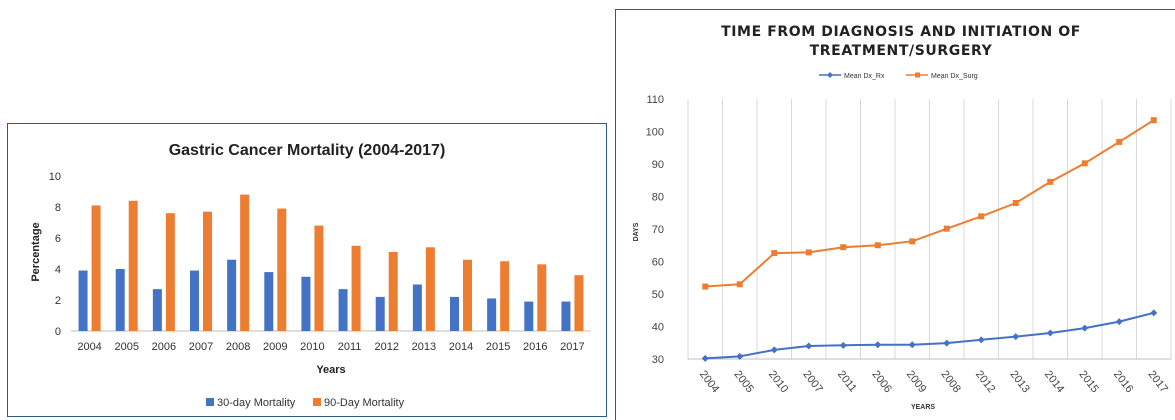 This screenshot has width=1175, height=420. What do you see at coordinates (658, 360) in the screenshot?
I see `y-tick-label: 30` at bounding box center [658, 360].